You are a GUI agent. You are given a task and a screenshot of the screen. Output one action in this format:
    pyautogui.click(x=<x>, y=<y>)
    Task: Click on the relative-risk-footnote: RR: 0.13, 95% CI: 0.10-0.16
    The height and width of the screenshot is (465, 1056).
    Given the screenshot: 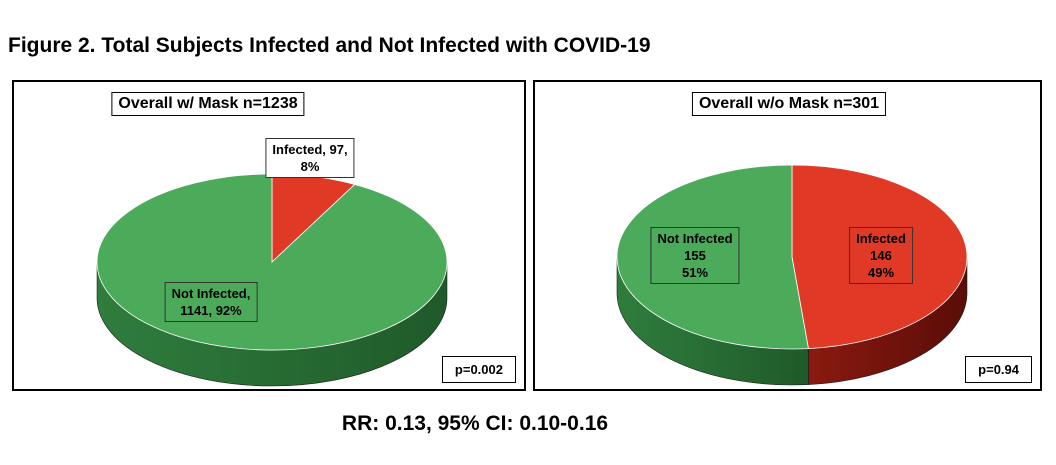 What is the action you would take?
    pyautogui.click(x=475, y=423)
    